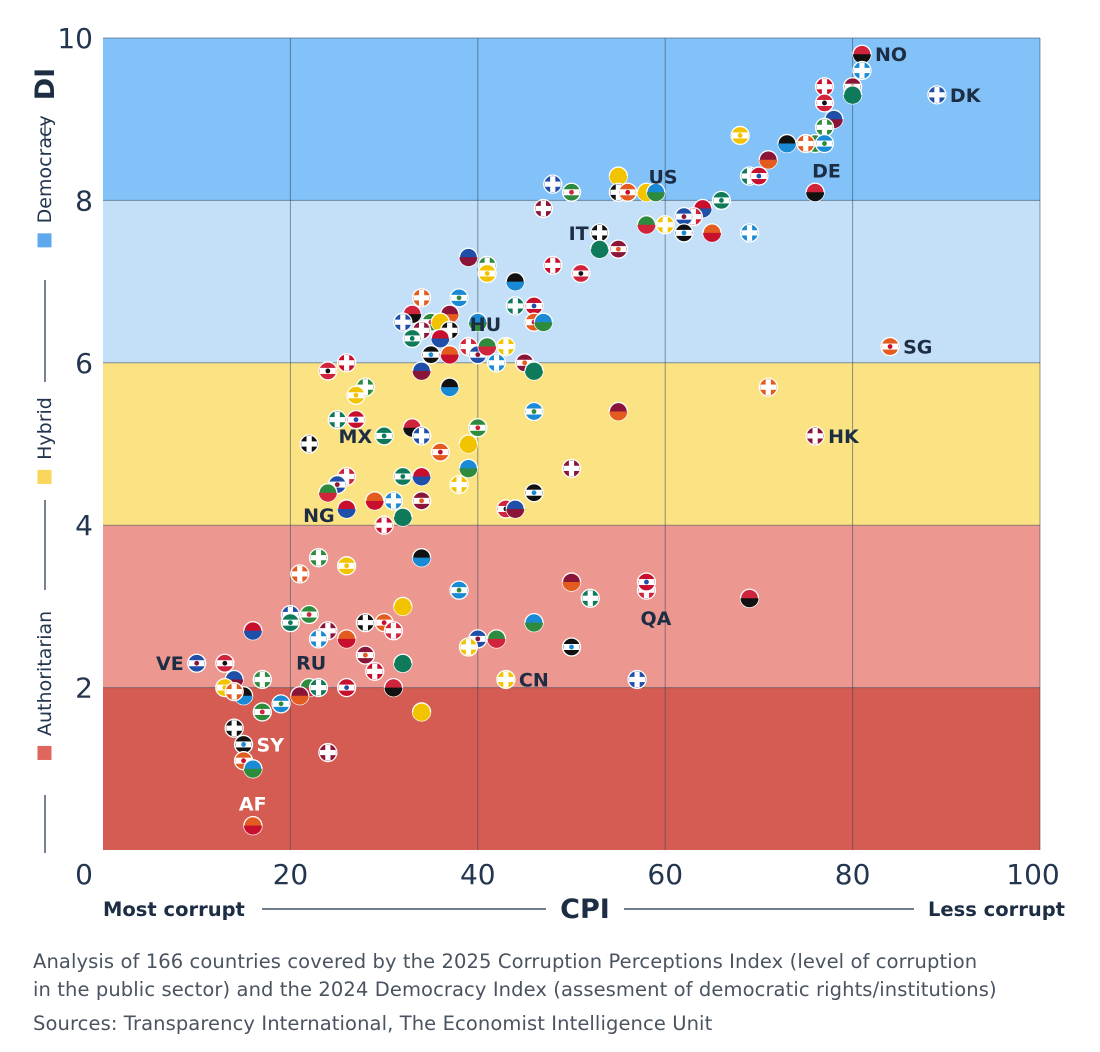  Describe the element at coordinates (356, 437) in the screenshot. I see `point-label-mx: MX` at that location.